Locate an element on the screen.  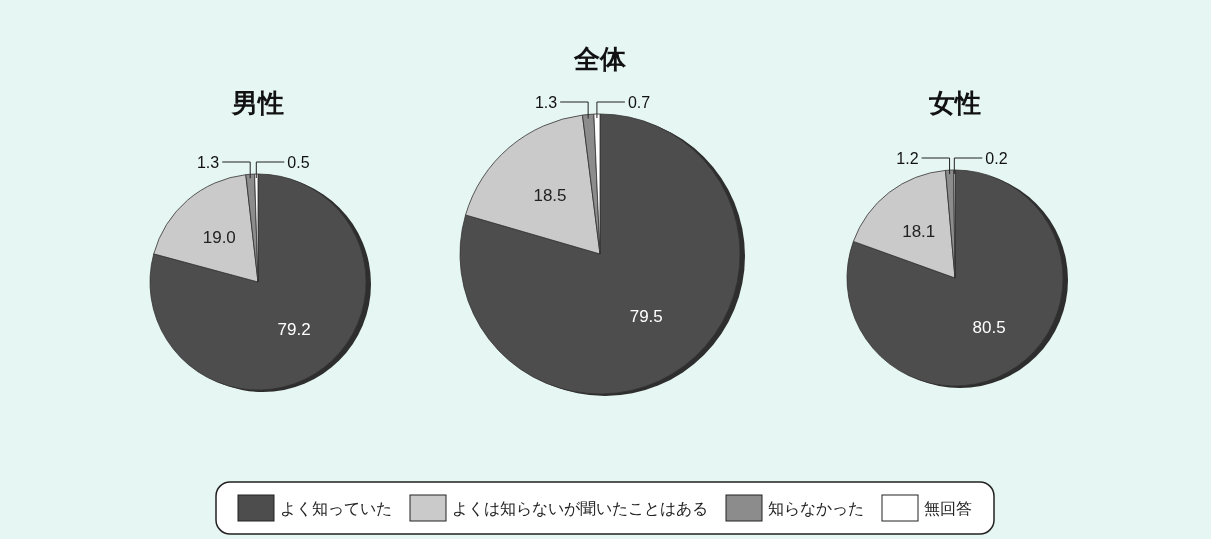
data-label: 80.5 is located at coordinates (989, 327).